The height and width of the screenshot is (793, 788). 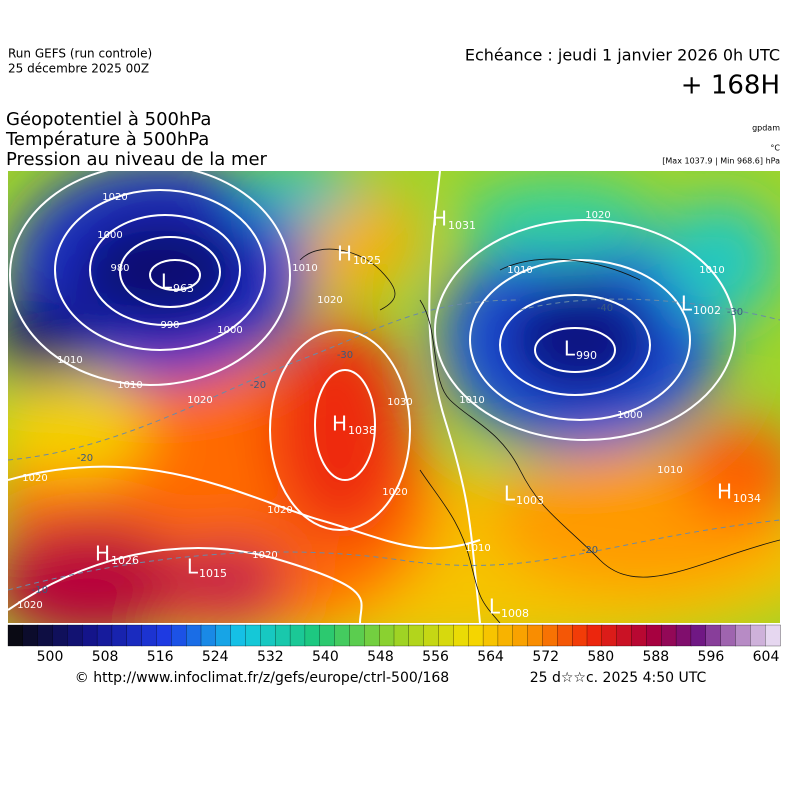 What do you see at coordinates (380, 657) in the screenshot?
I see `colorbar-tick-label: 548` at bounding box center [380, 657].